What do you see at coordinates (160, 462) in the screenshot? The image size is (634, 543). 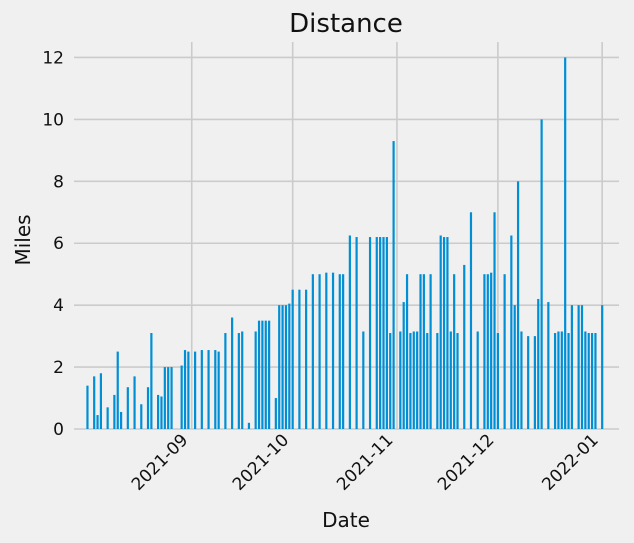 I see `x-tick-label: 2021-09` at bounding box center [160, 462].